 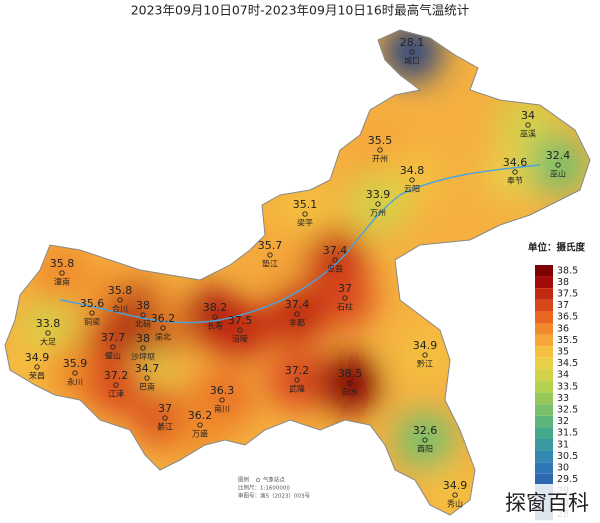 I want to click on station-name: 江津, so click(x=116, y=394).